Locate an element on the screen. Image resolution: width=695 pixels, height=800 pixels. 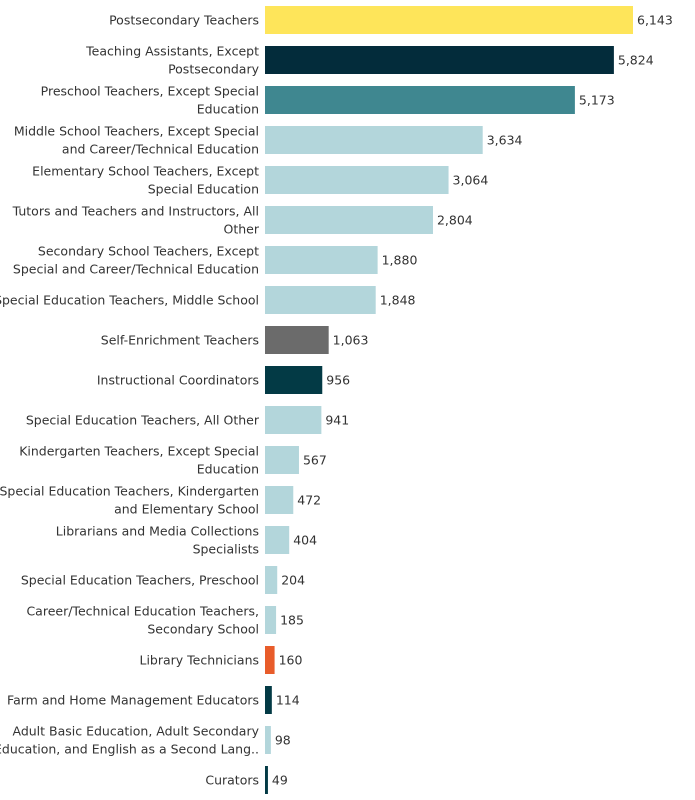
value-label: 3,064 is located at coordinates (471, 180).